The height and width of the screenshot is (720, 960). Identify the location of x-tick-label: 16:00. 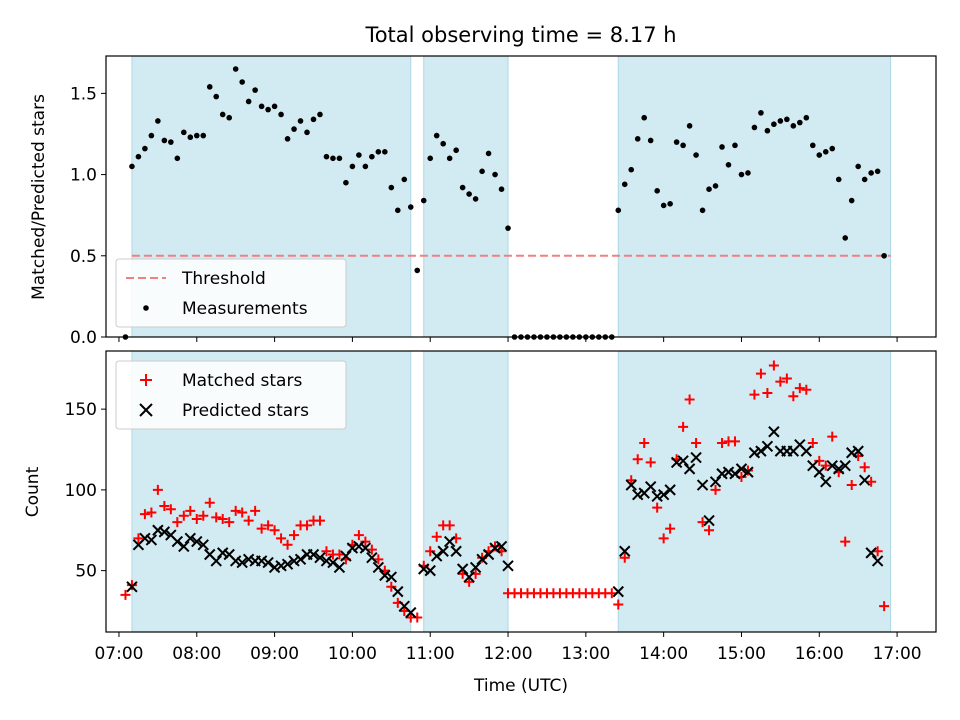
(819, 654).